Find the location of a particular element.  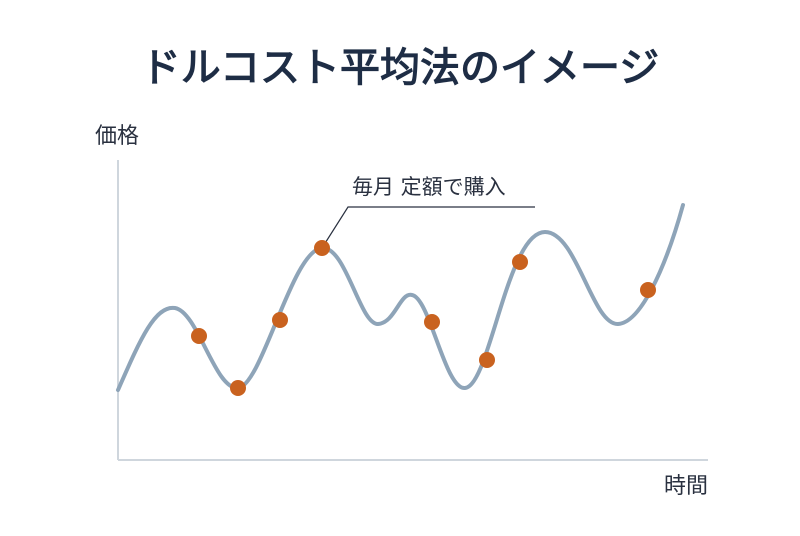

x-axis-label: 時間 is located at coordinates (686, 486).